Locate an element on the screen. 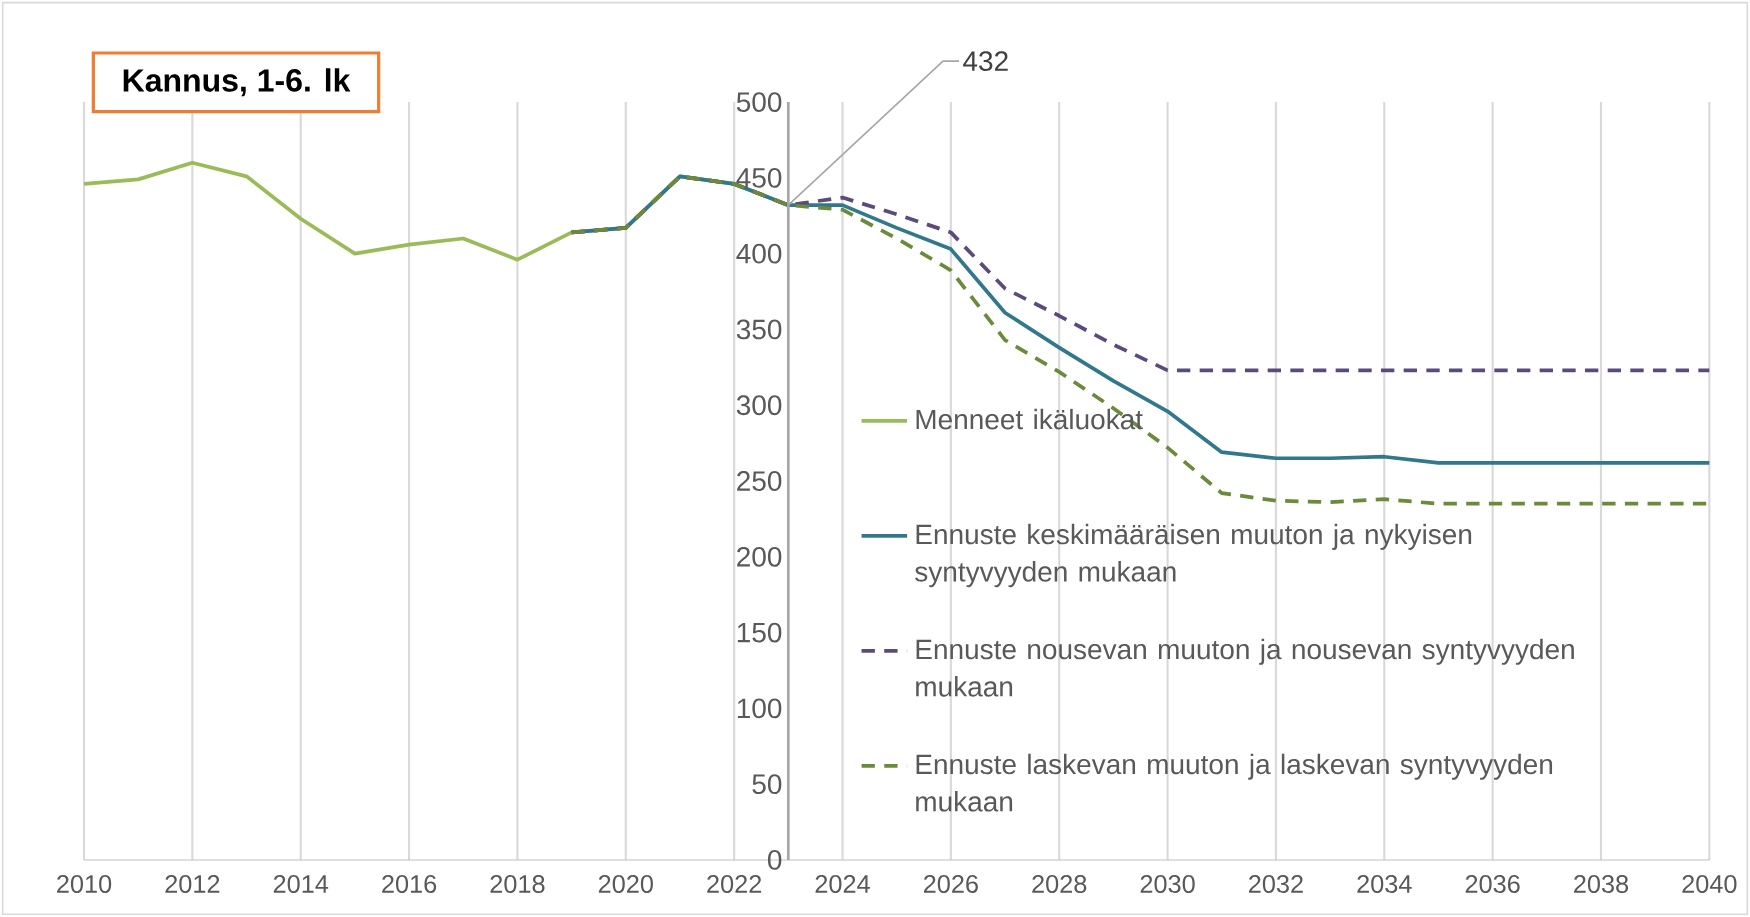 This screenshot has width=1750, height=917. y-tick-label: 400 is located at coordinates (759, 253).